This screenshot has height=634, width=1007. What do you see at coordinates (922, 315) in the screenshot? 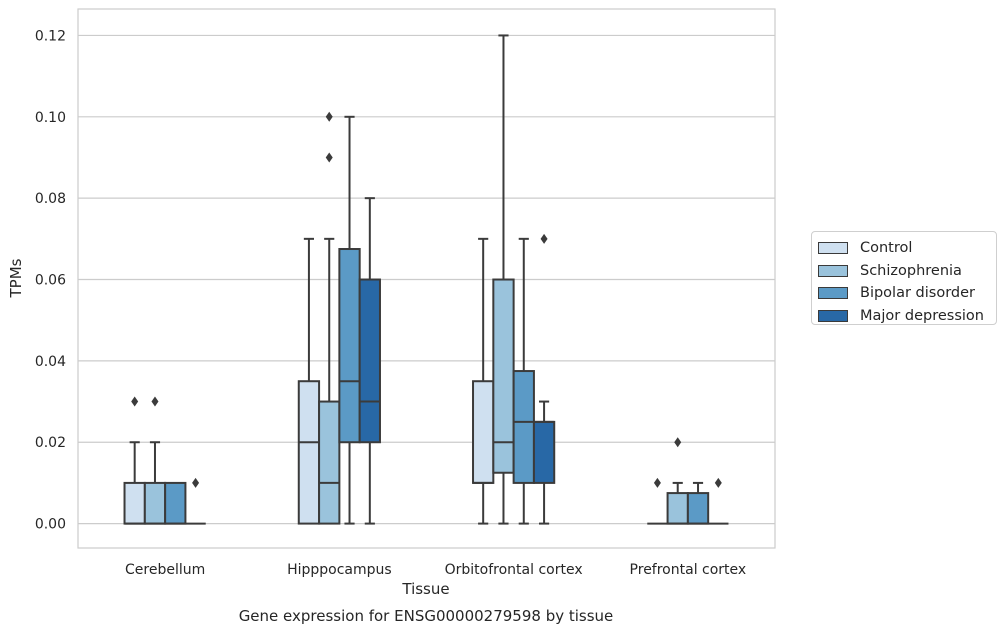
I see `legend-label: Major depression` at bounding box center [922, 315].